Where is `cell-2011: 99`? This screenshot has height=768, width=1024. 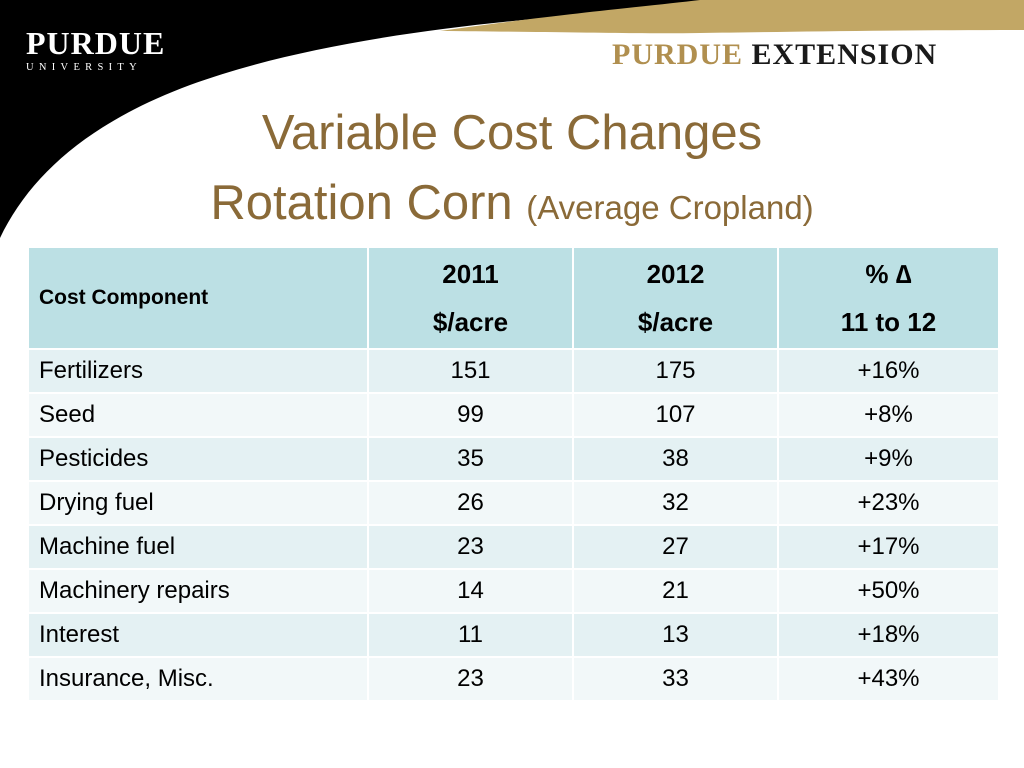
cell-2011: 99 is located at coordinates (470, 415).